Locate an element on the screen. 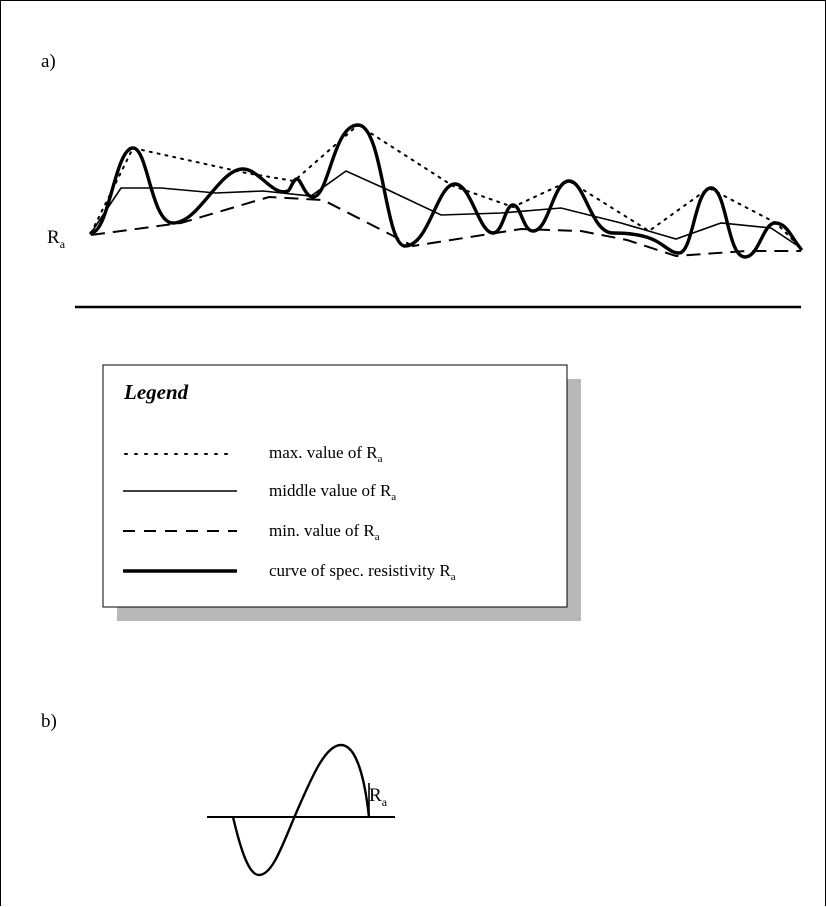 Image resolution: width=826 pixels, height=907 pixels. legend-entry-curve: curve of spec. resistivity Ra is located at coordinates (362, 572).